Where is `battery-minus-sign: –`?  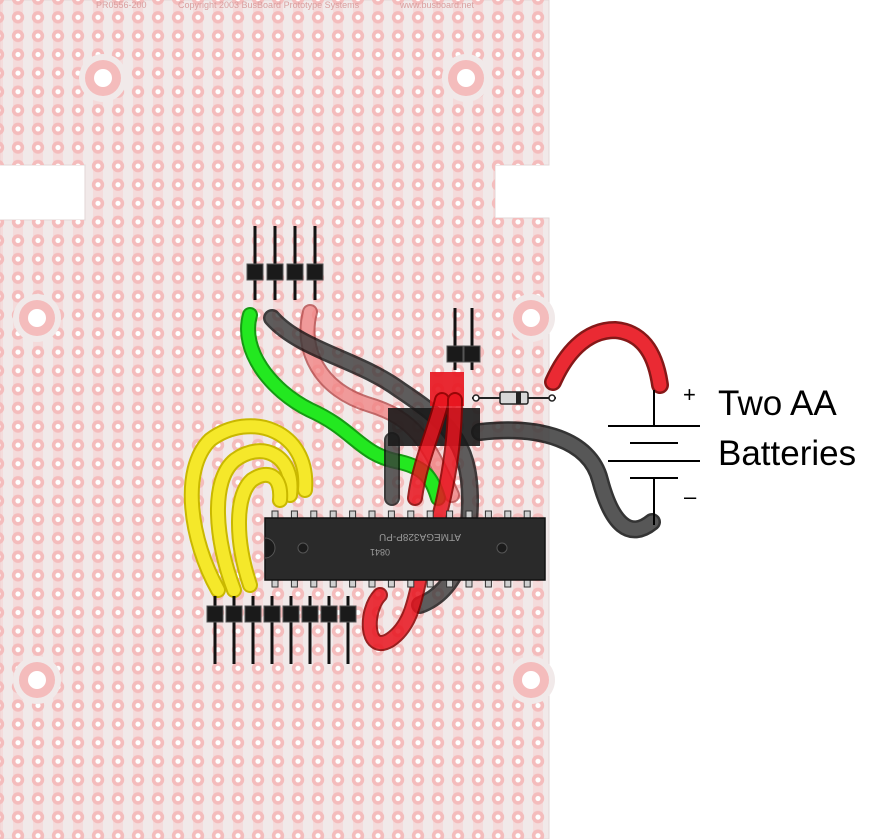 battery-minus-sign: – is located at coordinates (690, 496).